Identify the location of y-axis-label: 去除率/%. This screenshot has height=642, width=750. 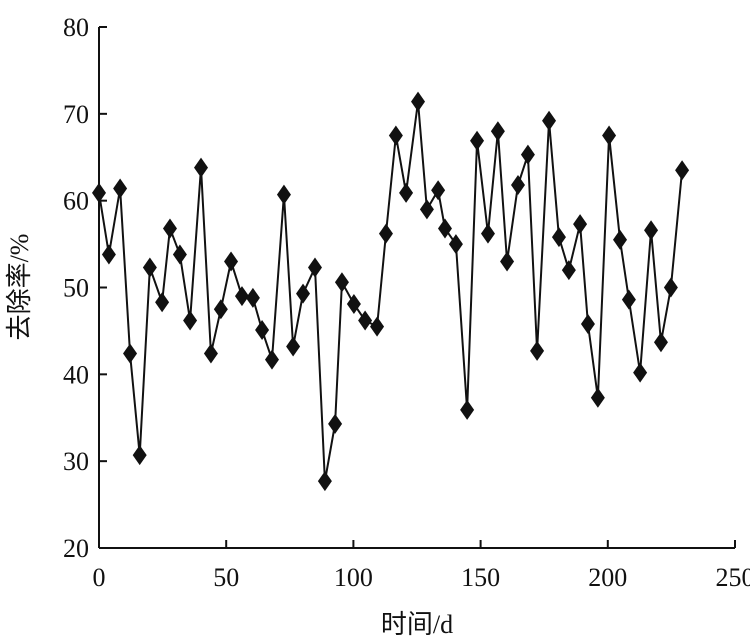
(19, 287).